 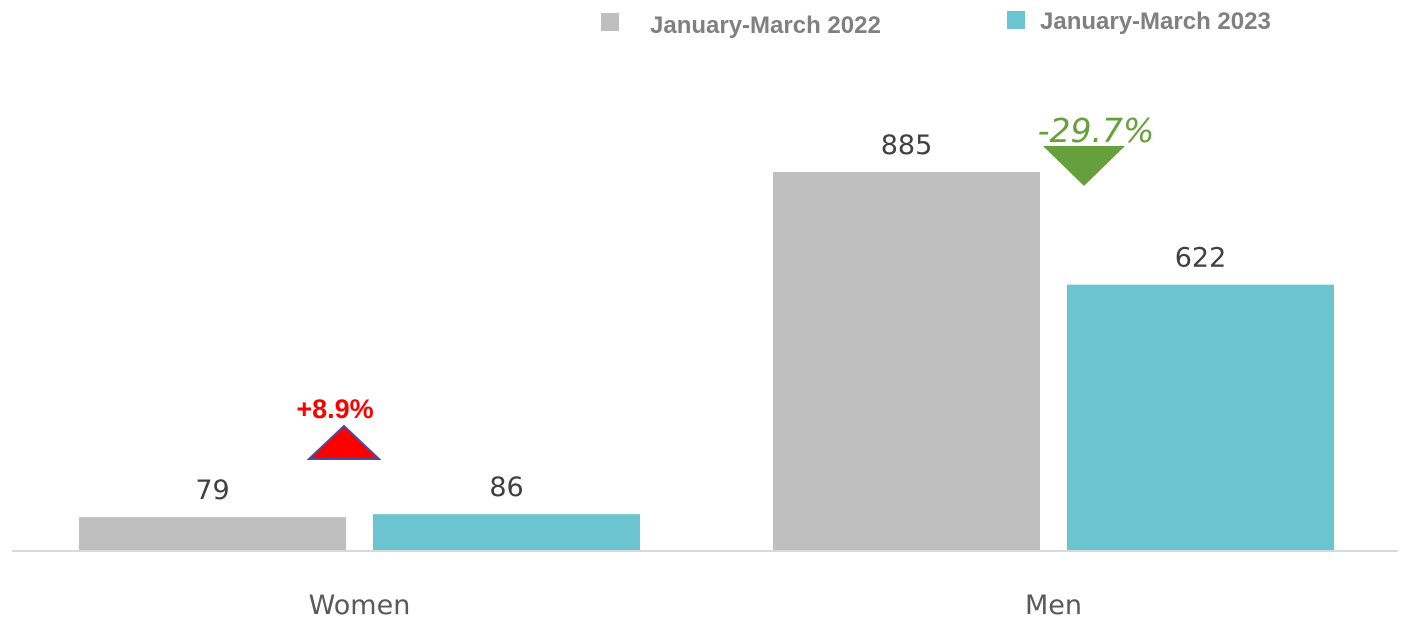 What do you see at coordinates (506, 532) in the screenshot?
I see `bar-women-2023` at bounding box center [506, 532].